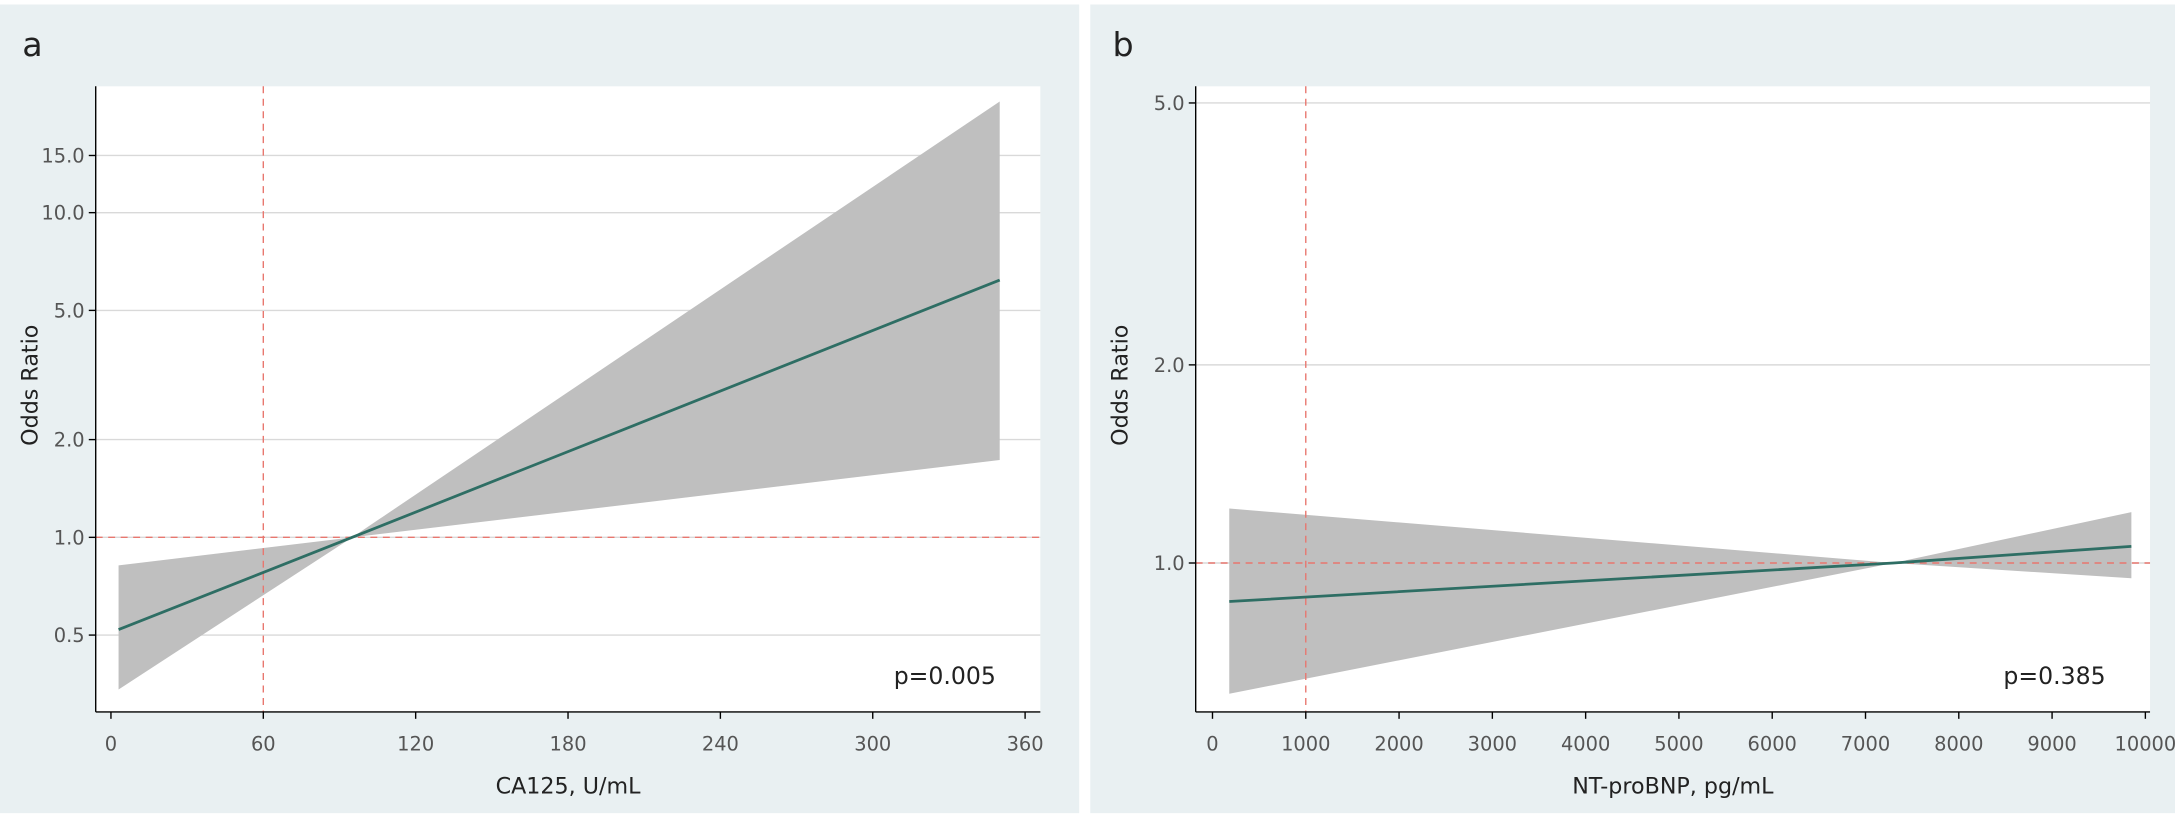  What do you see at coordinates (1122, 44) in the screenshot?
I see `panel-label: b` at bounding box center [1122, 44].